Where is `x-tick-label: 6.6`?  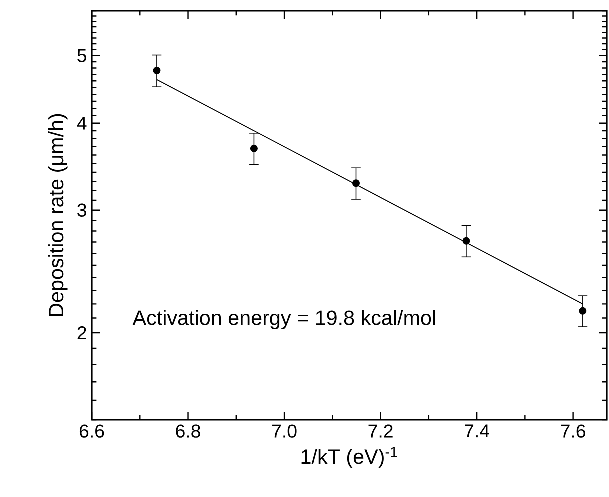 x-tick-label: 6.6 is located at coordinates (92, 431).